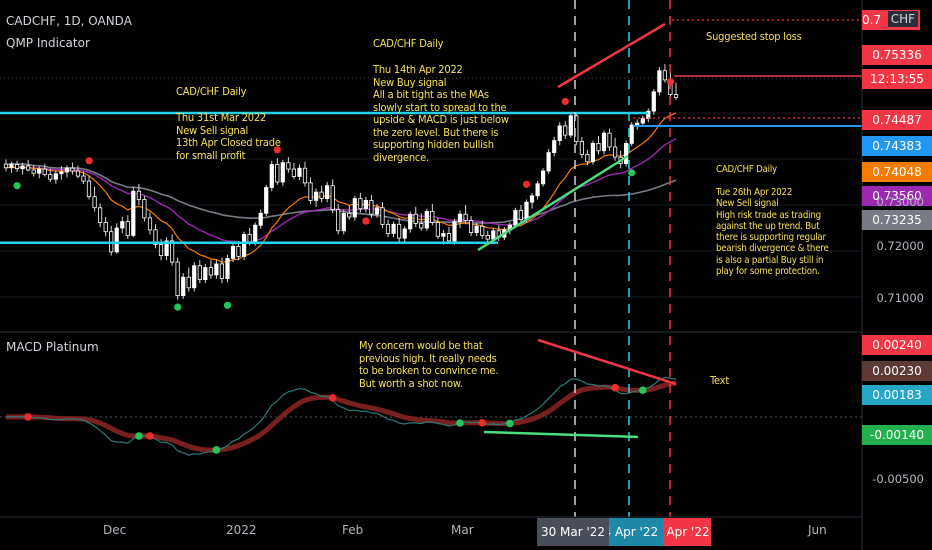 The width and height of the screenshot is (932, 550). Describe the element at coordinates (52, 347) in the screenshot. I see `macd-title: MACD Platinum` at that location.